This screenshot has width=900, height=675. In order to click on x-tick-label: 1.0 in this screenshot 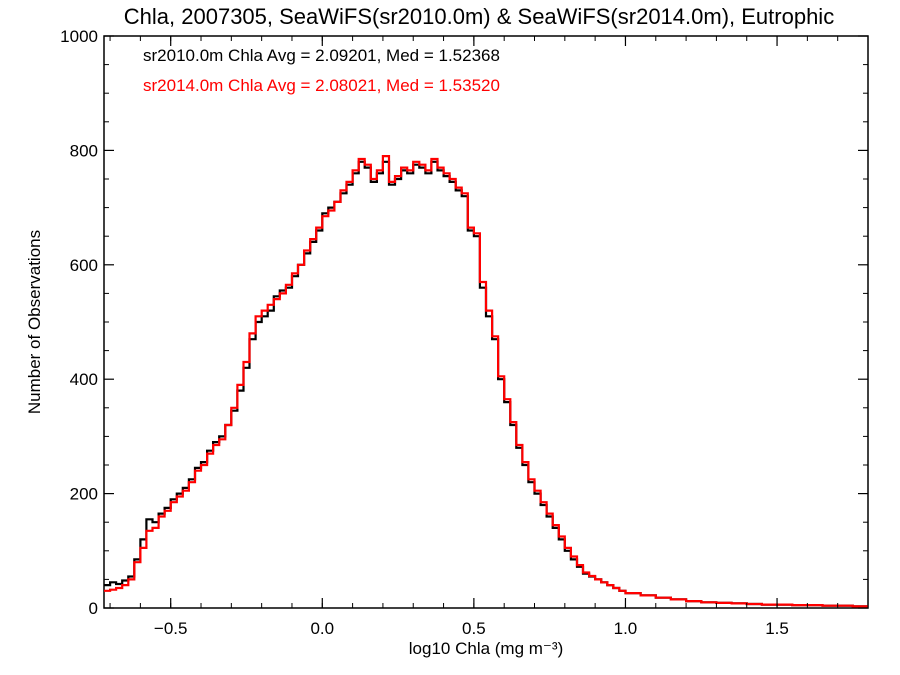, I will do `click(626, 628)`.